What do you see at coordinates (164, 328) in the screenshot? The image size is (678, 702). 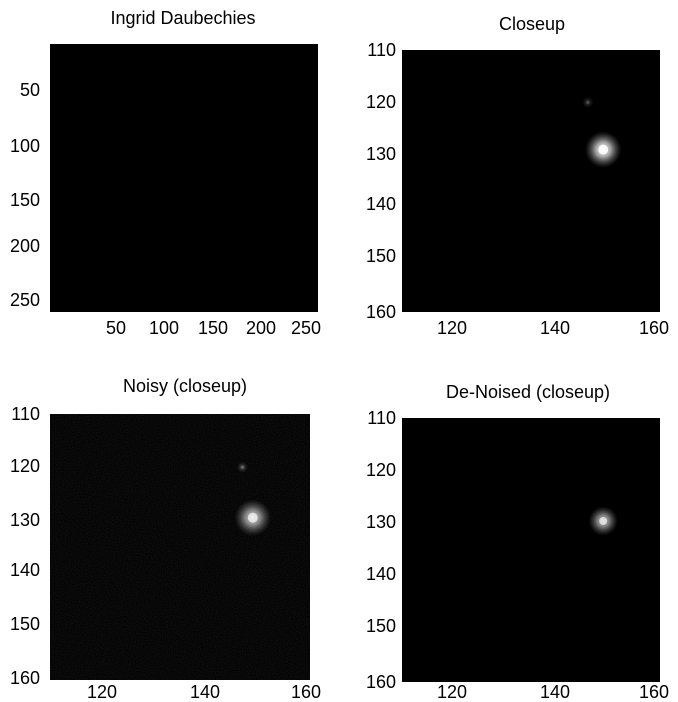 I see `x-tick-label: 100` at bounding box center [164, 328].